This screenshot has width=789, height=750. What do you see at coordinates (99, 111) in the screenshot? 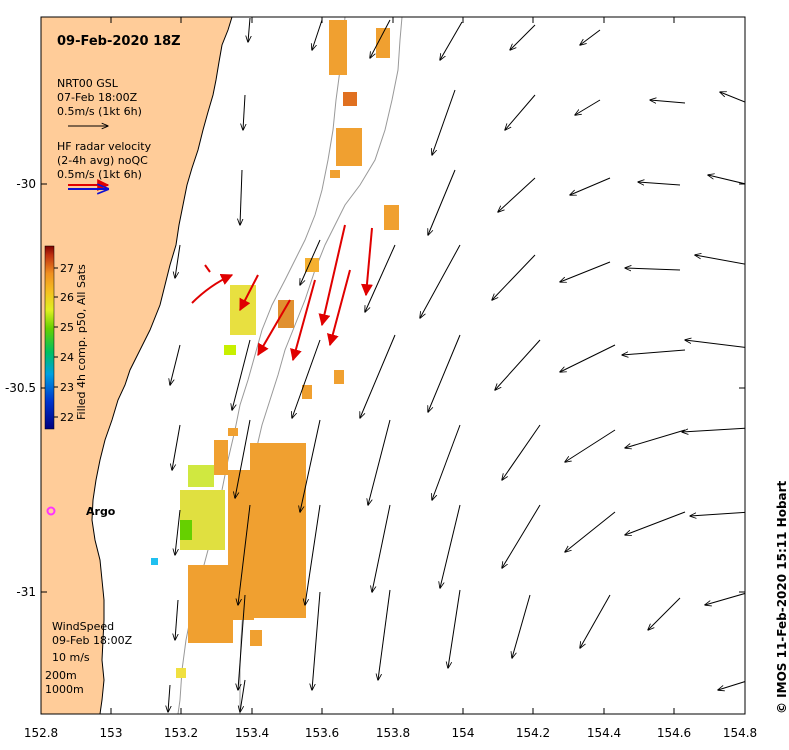
I see `gsl-legend-line3: 0.5m/s (1kt 6h)` at bounding box center [99, 111].